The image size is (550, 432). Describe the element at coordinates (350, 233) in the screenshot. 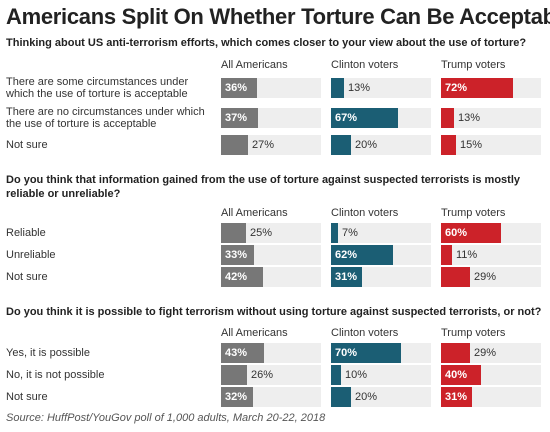

I see `data-label: 7%` at that location.